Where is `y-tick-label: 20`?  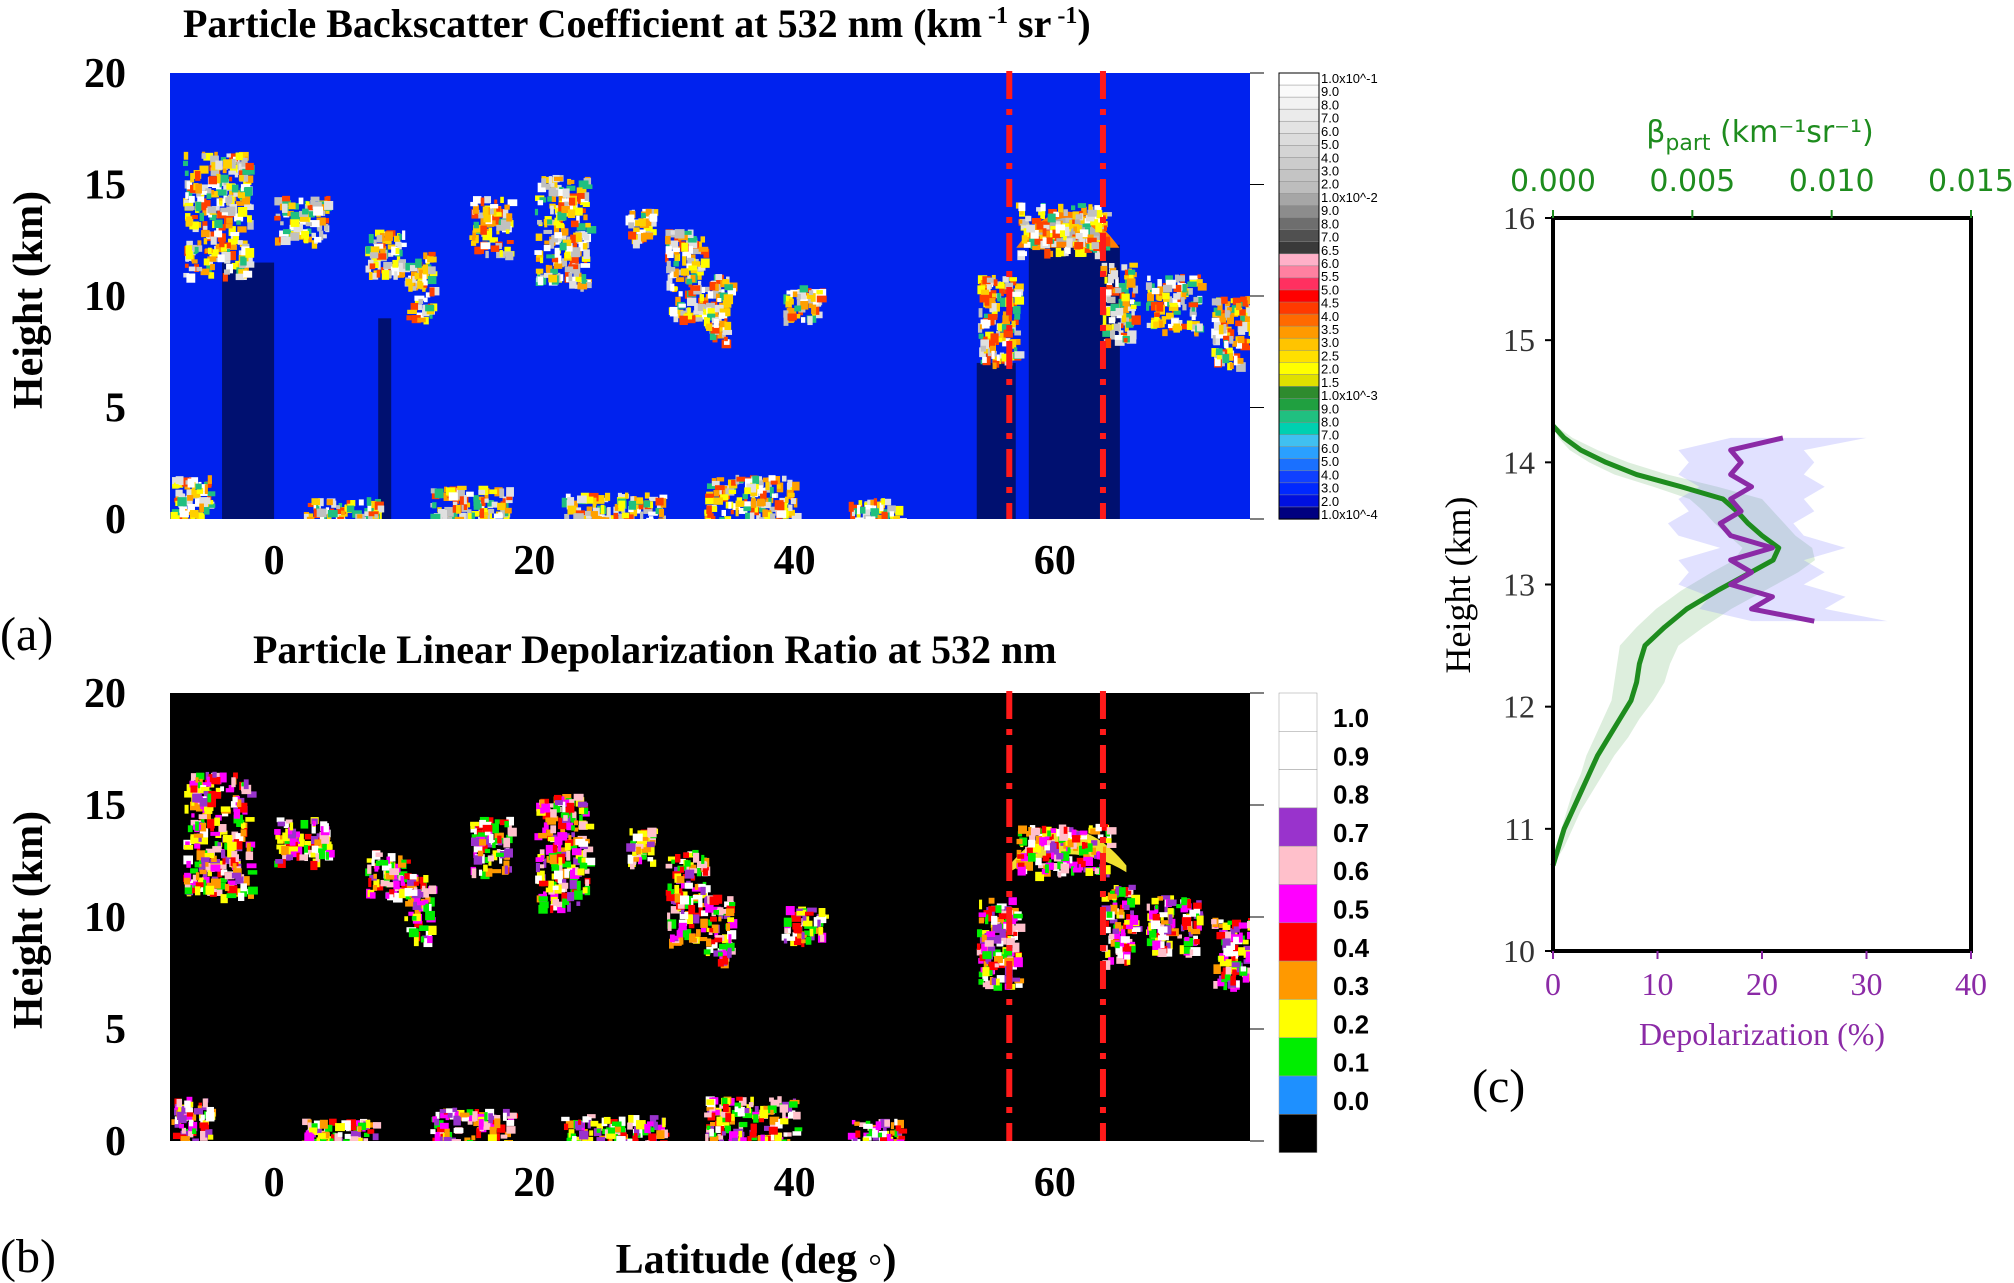
y-tick-label: 20 is located at coordinates (105, 694).